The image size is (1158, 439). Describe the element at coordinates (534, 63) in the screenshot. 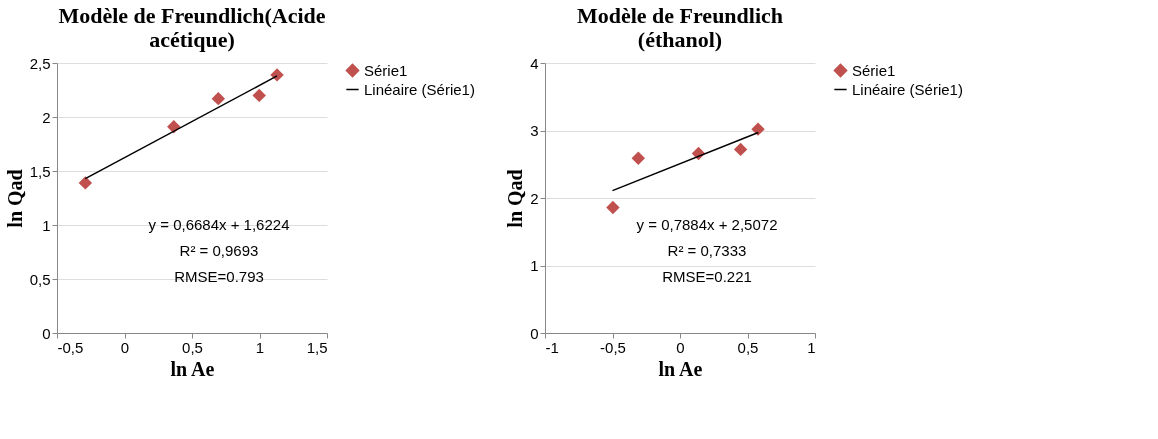

I see `y-tick-label: 4` at that location.